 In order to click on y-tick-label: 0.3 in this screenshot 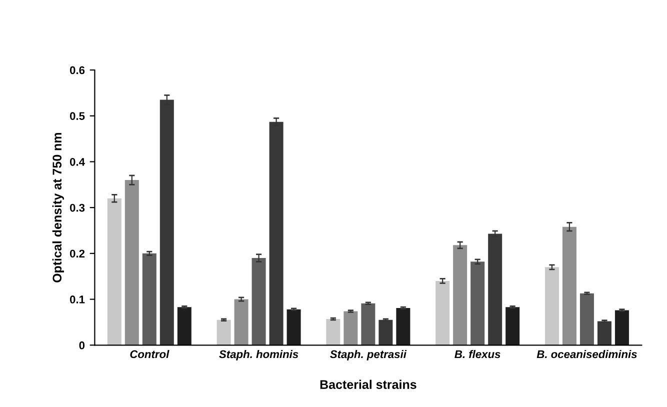, I will do `click(77, 208)`.